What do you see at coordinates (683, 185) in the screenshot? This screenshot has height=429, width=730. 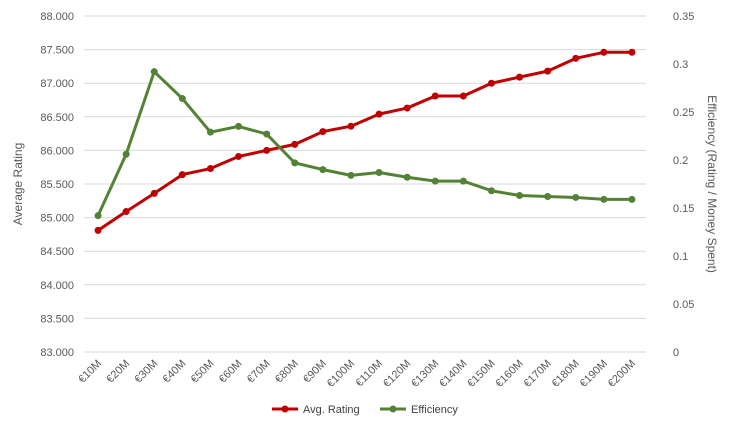 I see `right-axis-ticks: 0 0.05 0.1 0.15 0.2 0.25 0.3 0.35` at bounding box center [683, 185].